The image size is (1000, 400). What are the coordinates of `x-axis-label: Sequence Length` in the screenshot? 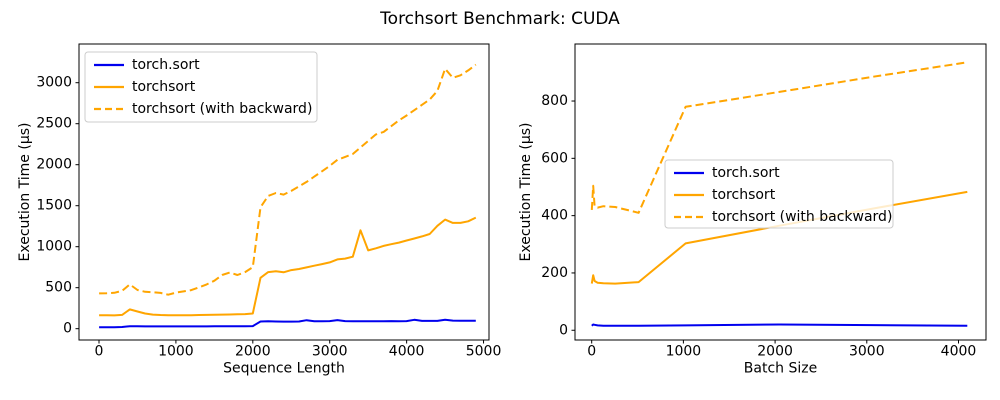 It's located at (284, 369).